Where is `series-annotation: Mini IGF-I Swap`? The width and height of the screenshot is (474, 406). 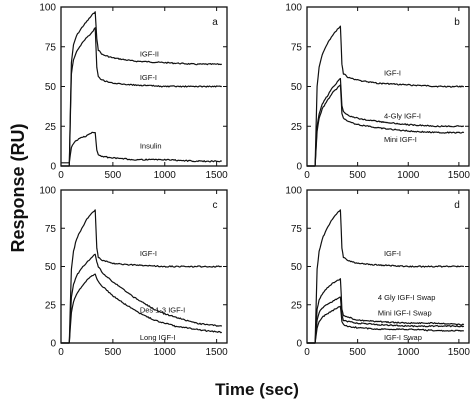 series-annotation: Mini IGF-I Swap is located at coordinates (405, 312).